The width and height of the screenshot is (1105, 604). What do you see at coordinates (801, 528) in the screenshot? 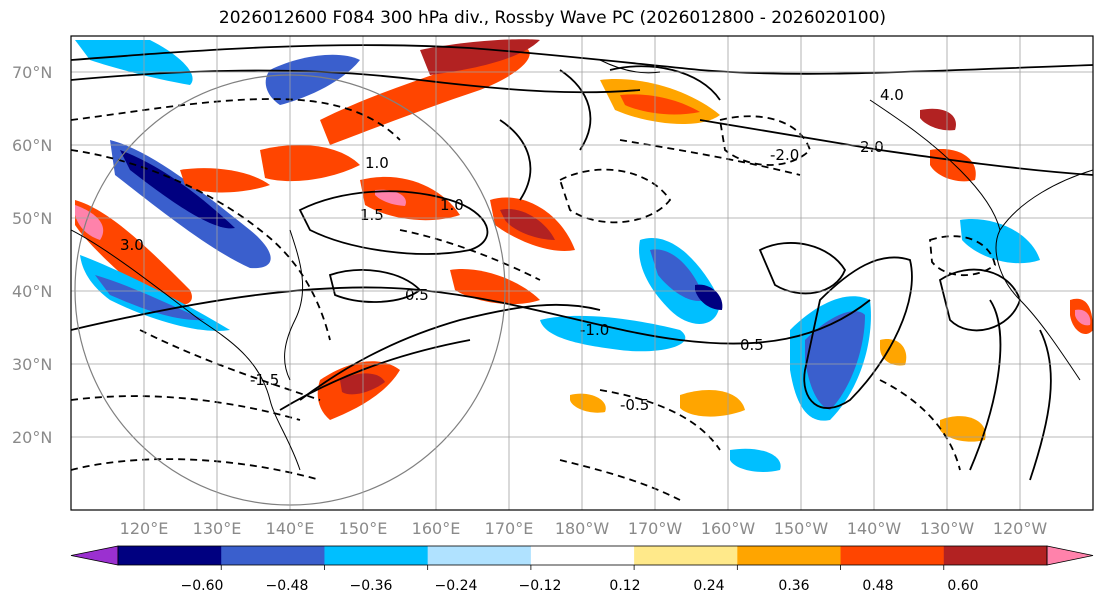
I see `lon-label: 150°W` at bounding box center [801, 528].